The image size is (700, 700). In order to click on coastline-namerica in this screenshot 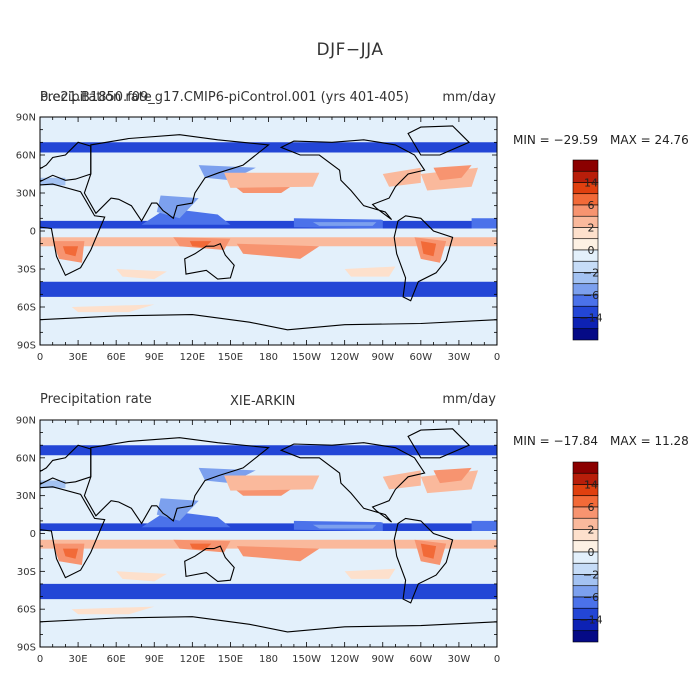, I will do `click(352, 482)`.